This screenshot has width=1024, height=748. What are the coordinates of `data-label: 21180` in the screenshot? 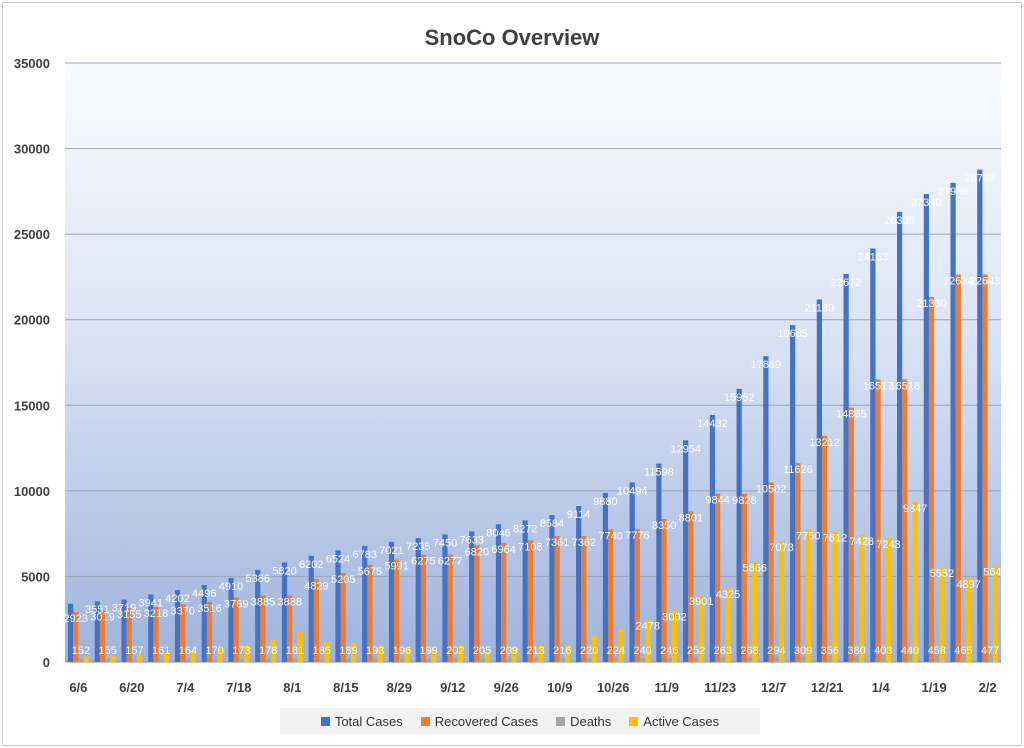 It's located at (819, 309).